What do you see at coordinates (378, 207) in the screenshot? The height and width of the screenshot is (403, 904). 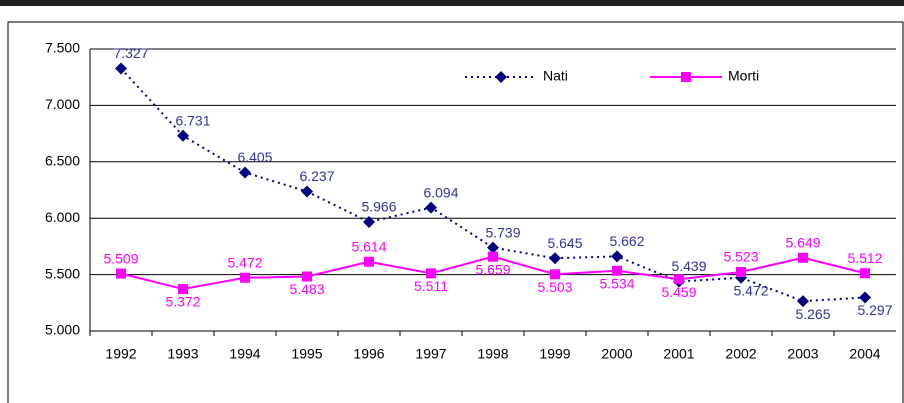 I see `value-label: 5.966` at bounding box center [378, 207].